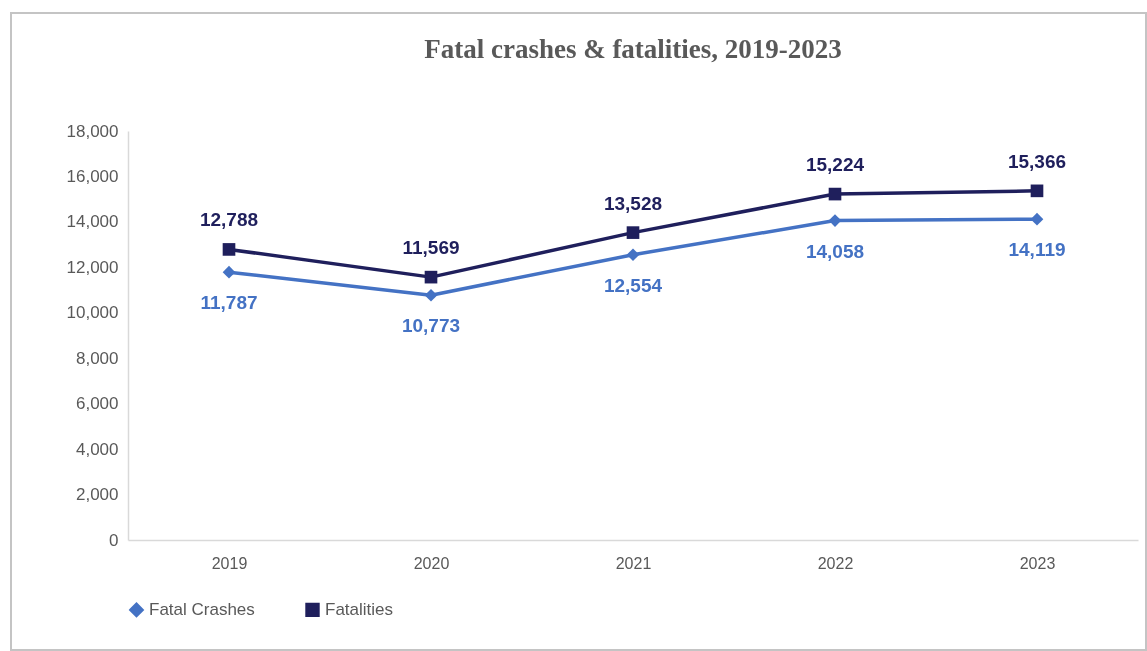 This screenshot has height=651, width=1147. I want to click on data-label: 15,224, so click(835, 165).